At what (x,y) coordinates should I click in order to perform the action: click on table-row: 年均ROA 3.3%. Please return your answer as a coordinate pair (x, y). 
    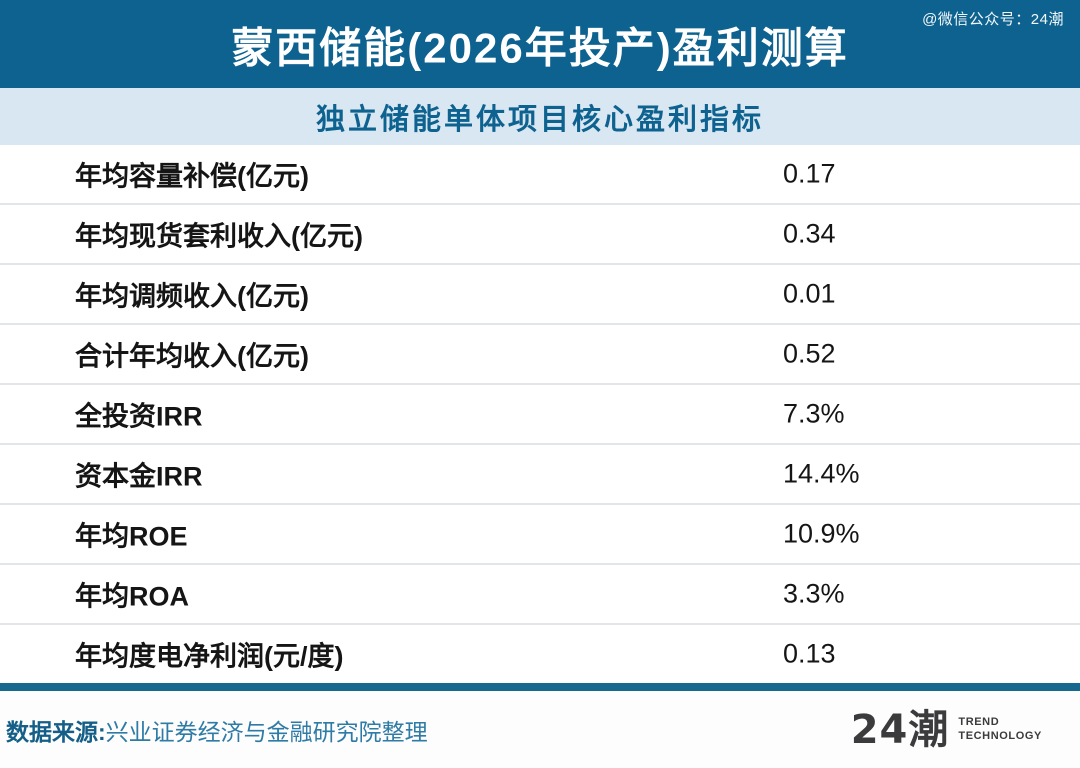
    Looking at the image, I should click on (540, 595).